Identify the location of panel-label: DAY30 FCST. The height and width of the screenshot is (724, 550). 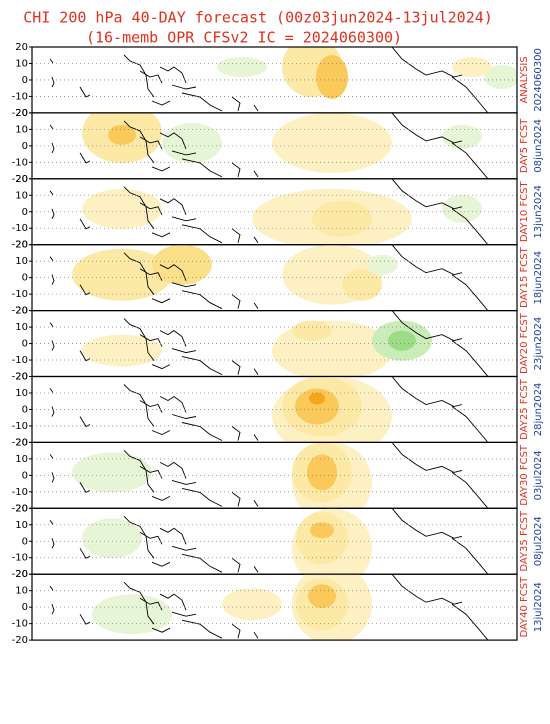
(524, 475).